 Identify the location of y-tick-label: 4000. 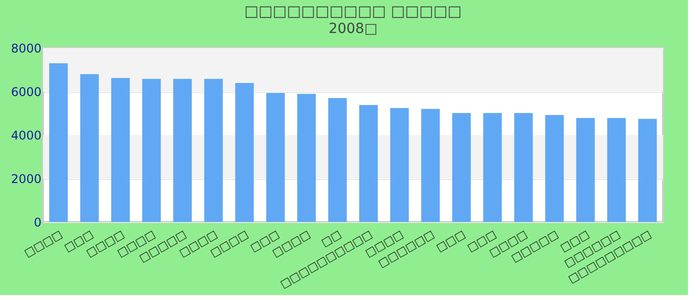
(26, 135).